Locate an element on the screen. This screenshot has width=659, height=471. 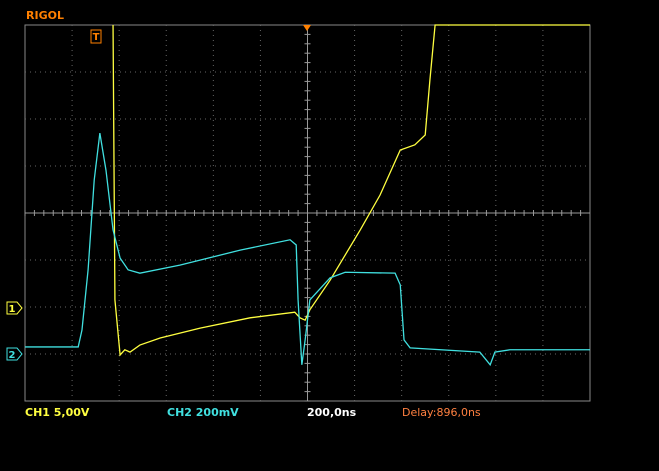
channel-marker: 1 is located at coordinates (12, 309).